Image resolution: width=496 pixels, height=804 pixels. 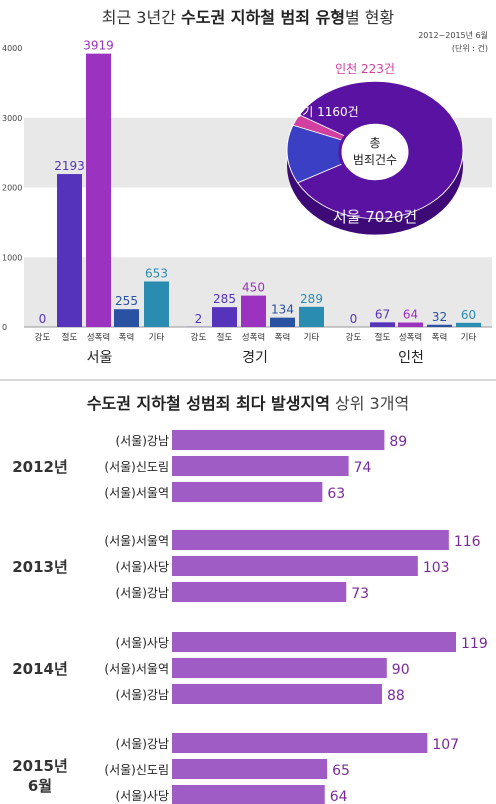 What do you see at coordinates (336, 494) in the screenshot?
I see `hbar-value-label: 63` at bounding box center [336, 494].